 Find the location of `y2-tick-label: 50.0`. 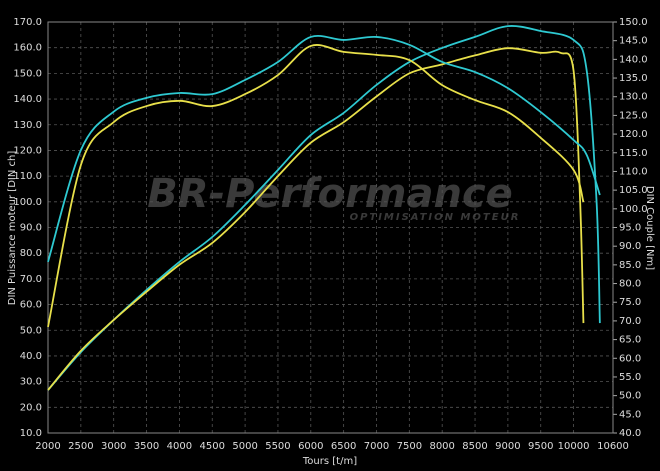

y2-tick-label: 50.0 is located at coordinates (630, 396).